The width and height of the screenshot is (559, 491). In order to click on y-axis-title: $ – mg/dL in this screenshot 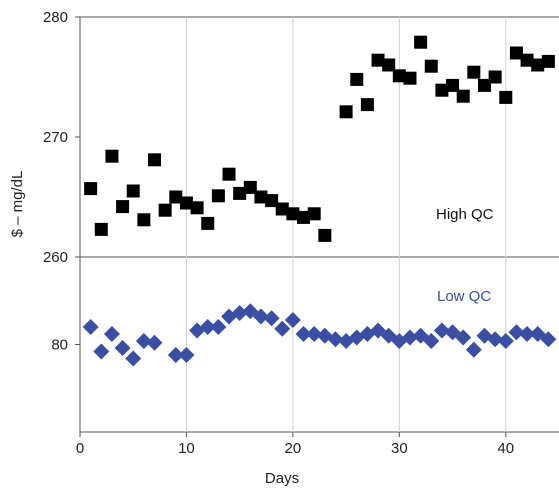, I will do `click(17, 204)`.